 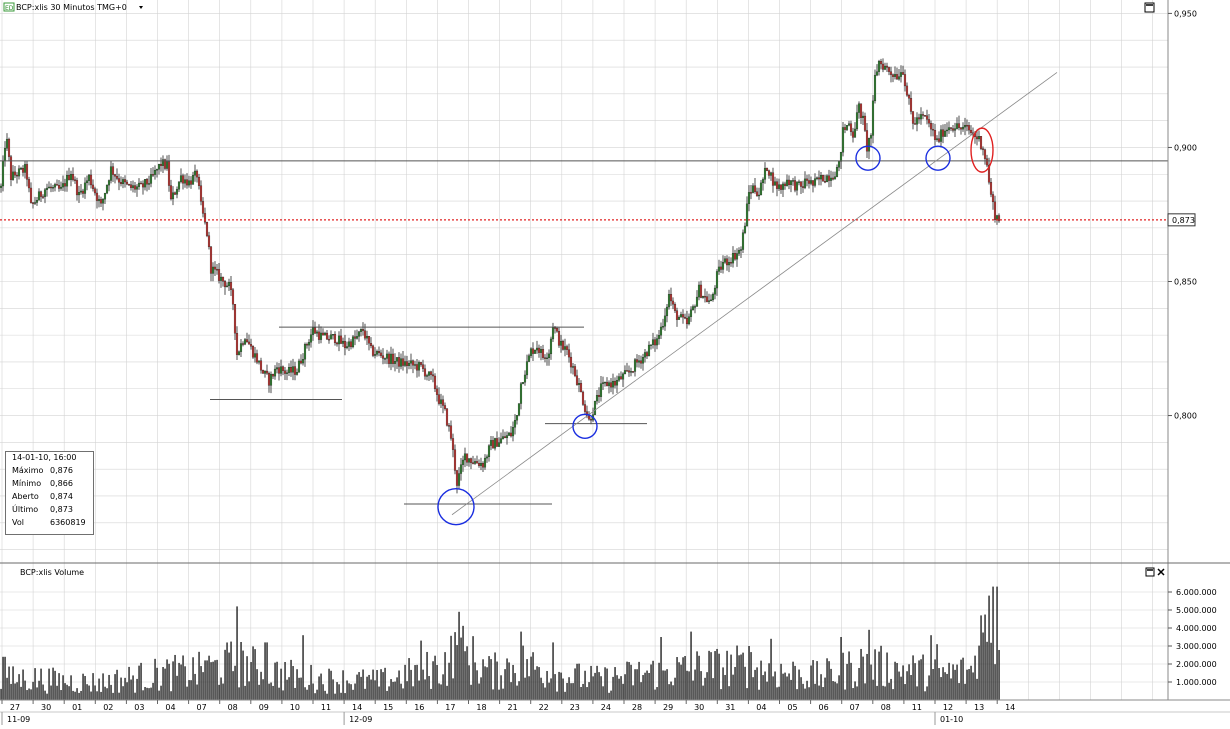 I want to click on x-tick-label: 28, so click(x=637, y=707).